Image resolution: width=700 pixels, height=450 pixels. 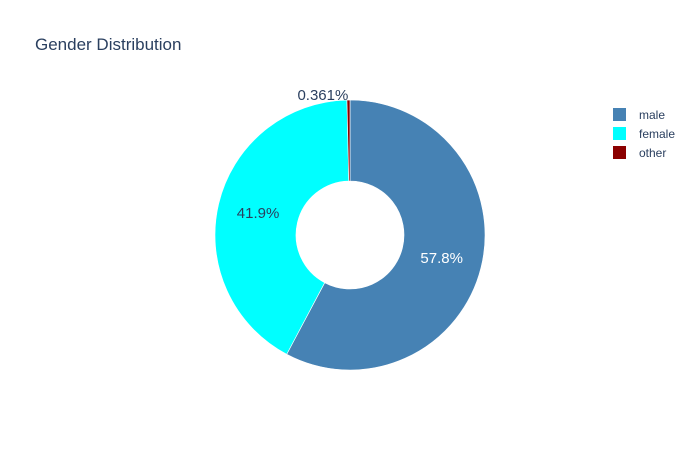 What do you see at coordinates (619, 114) in the screenshot?
I see `legend-swatch-male` at bounding box center [619, 114].